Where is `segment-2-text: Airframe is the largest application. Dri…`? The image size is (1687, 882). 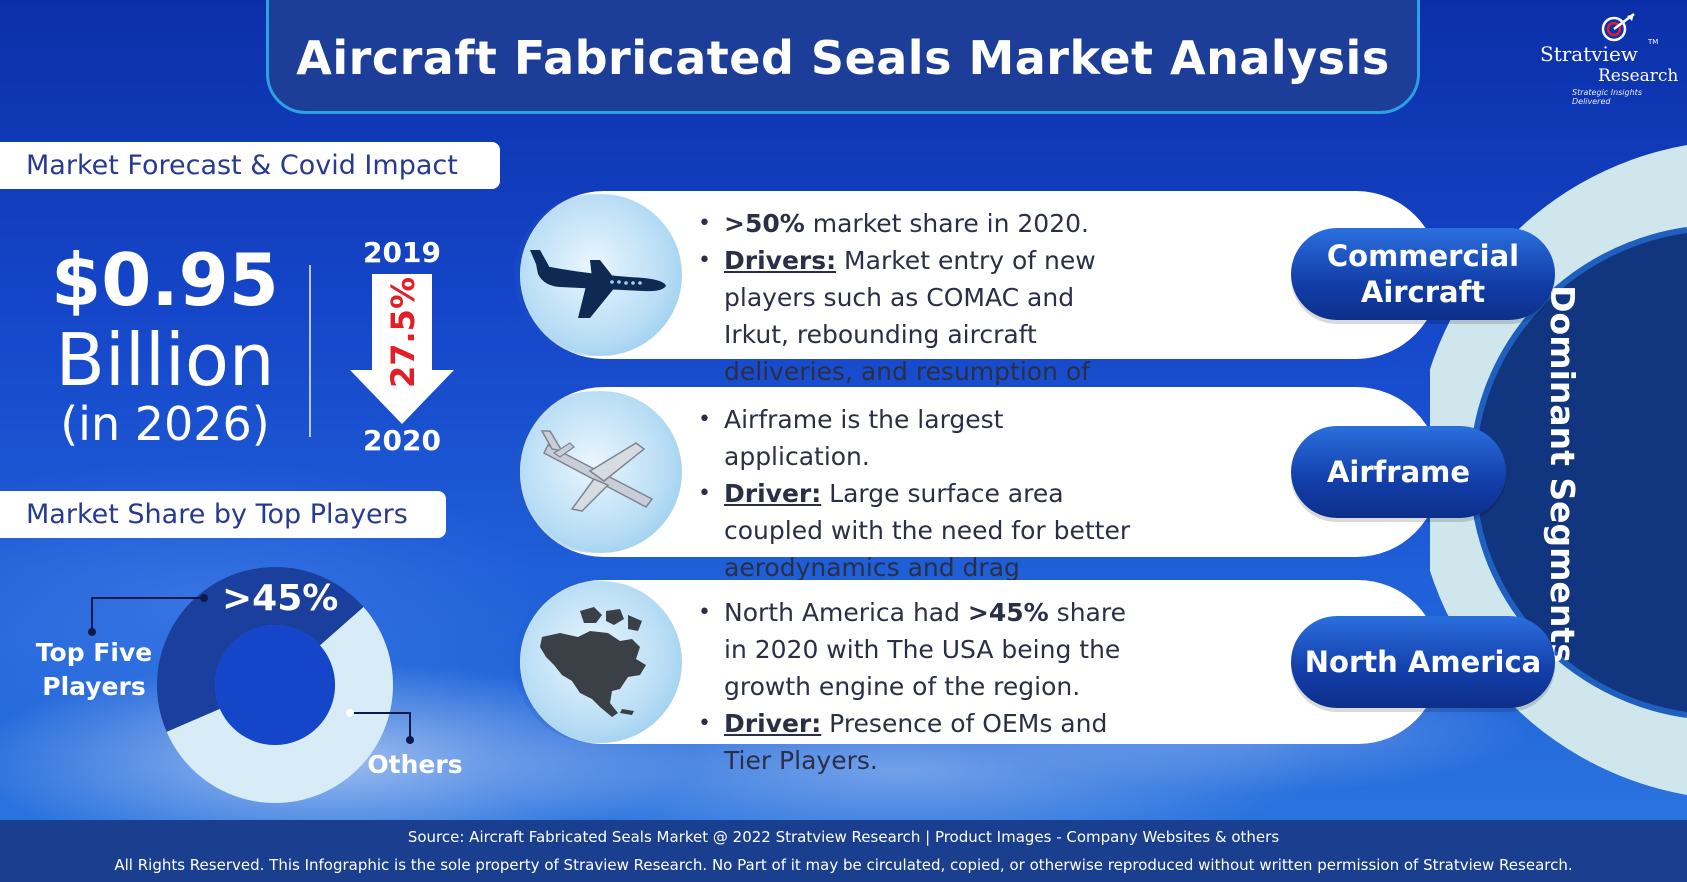
segment-2-text: Airframe is the largest application. Dri… is located at coordinates (919, 512).